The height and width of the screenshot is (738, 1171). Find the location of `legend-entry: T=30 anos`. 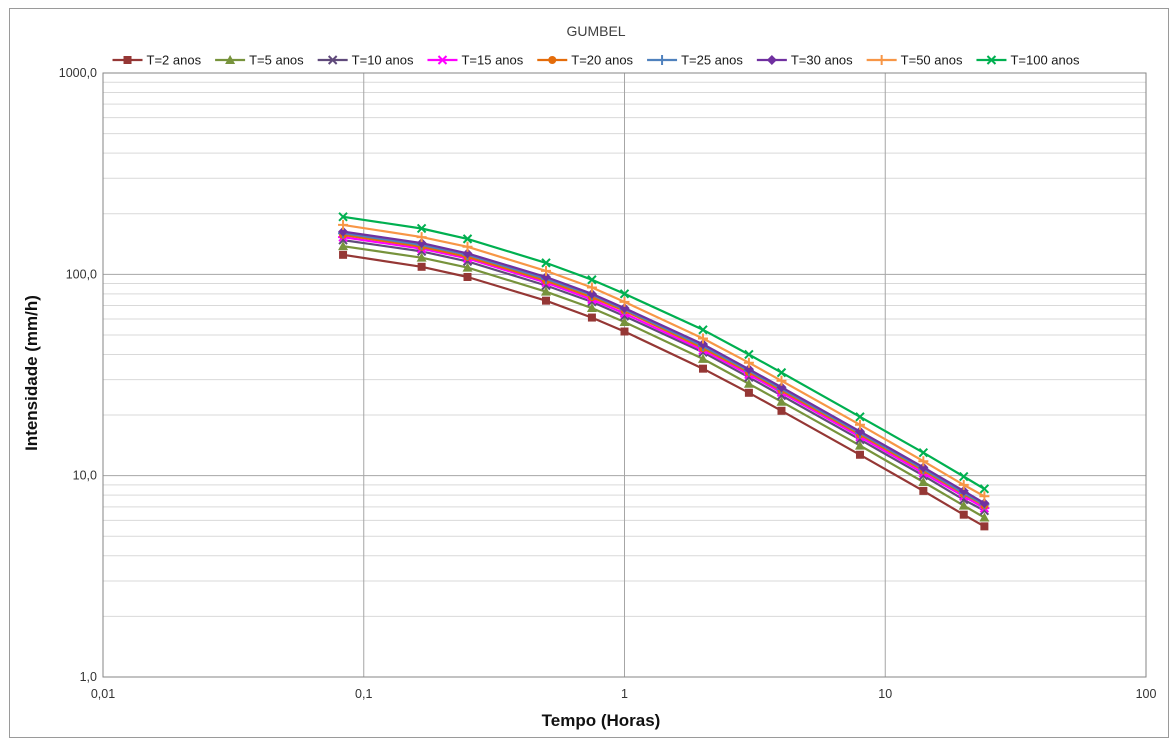

legend-entry: T=30 anos is located at coordinates (804, 60).